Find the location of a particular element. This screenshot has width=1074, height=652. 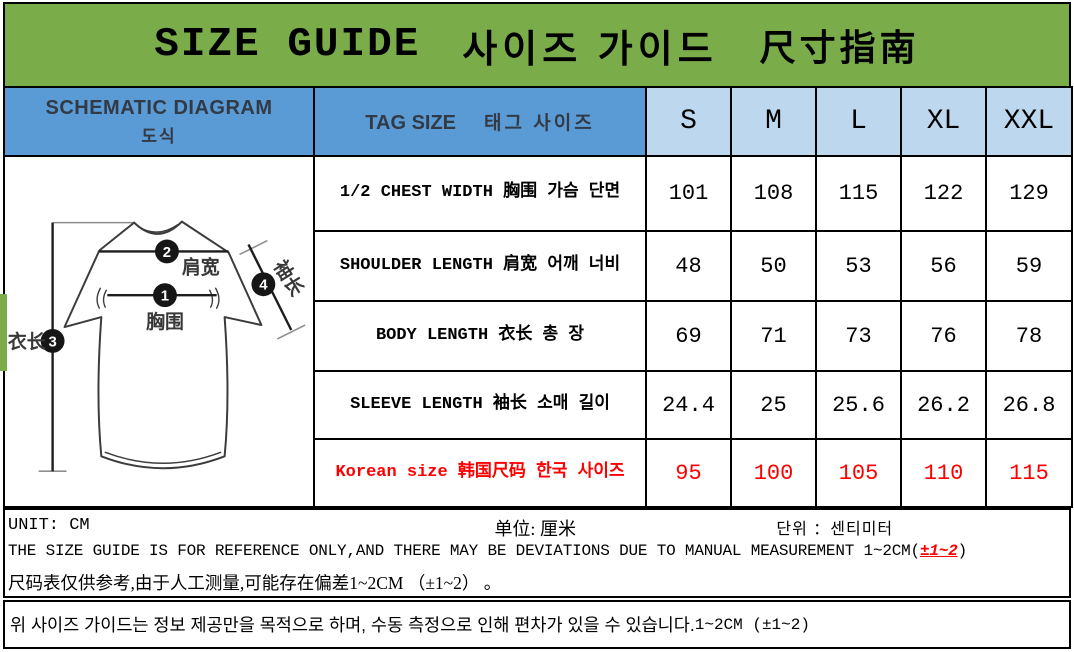

marker-3: 3 is located at coordinates (52, 341).